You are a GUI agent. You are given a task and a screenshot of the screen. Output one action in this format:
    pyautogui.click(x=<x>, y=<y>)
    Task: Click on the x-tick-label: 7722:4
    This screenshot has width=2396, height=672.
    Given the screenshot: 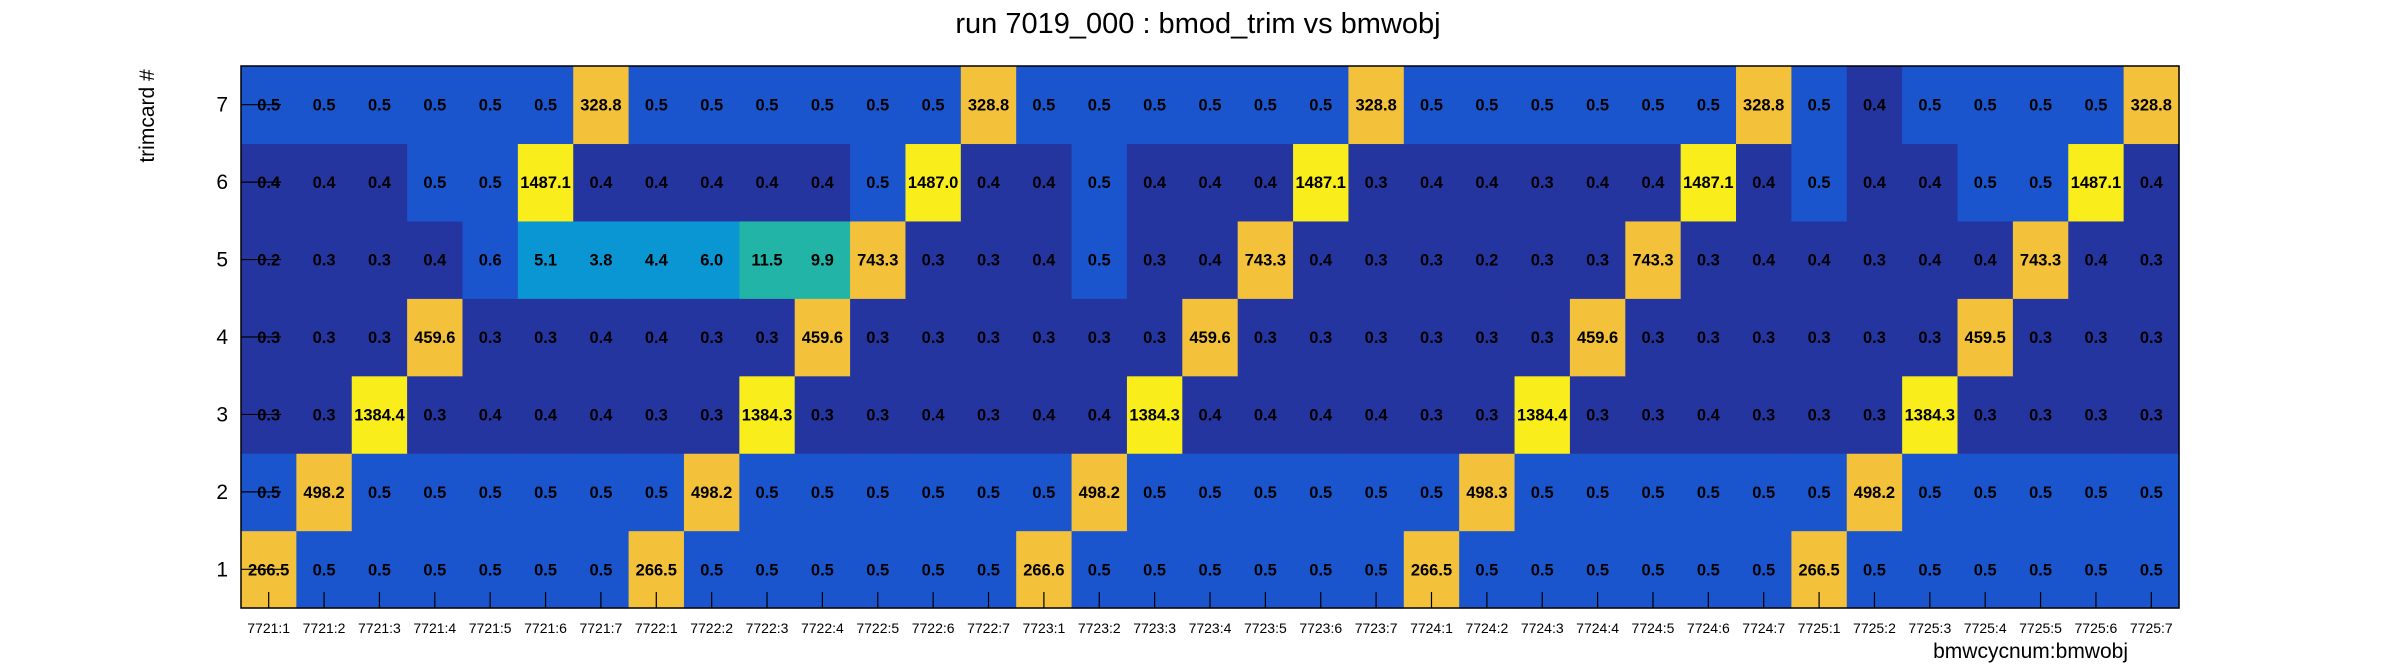 What is the action you would take?
    pyautogui.click(x=822, y=628)
    